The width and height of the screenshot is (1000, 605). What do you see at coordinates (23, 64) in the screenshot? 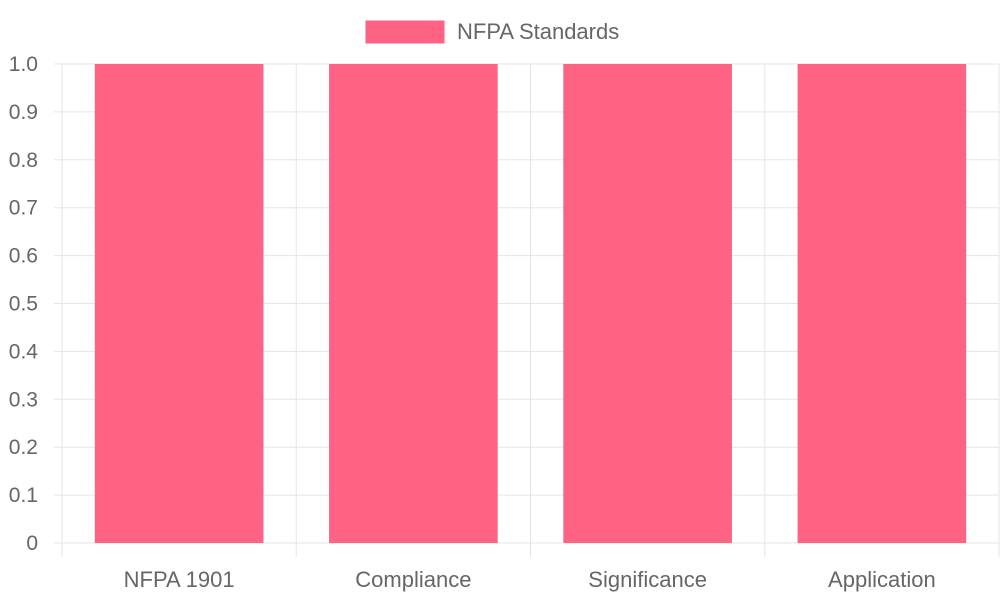
I see `y-tick-label: 1.0` at bounding box center [23, 64].